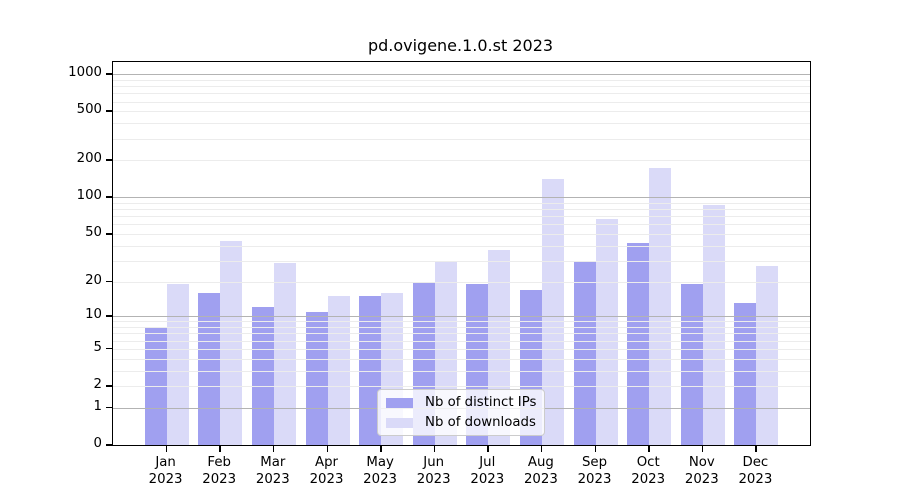  What do you see at coordinates (165, 471) in the screenshot?
I see `x-tick-label-jan: Jan 2023` at bounding box center [165, 471].